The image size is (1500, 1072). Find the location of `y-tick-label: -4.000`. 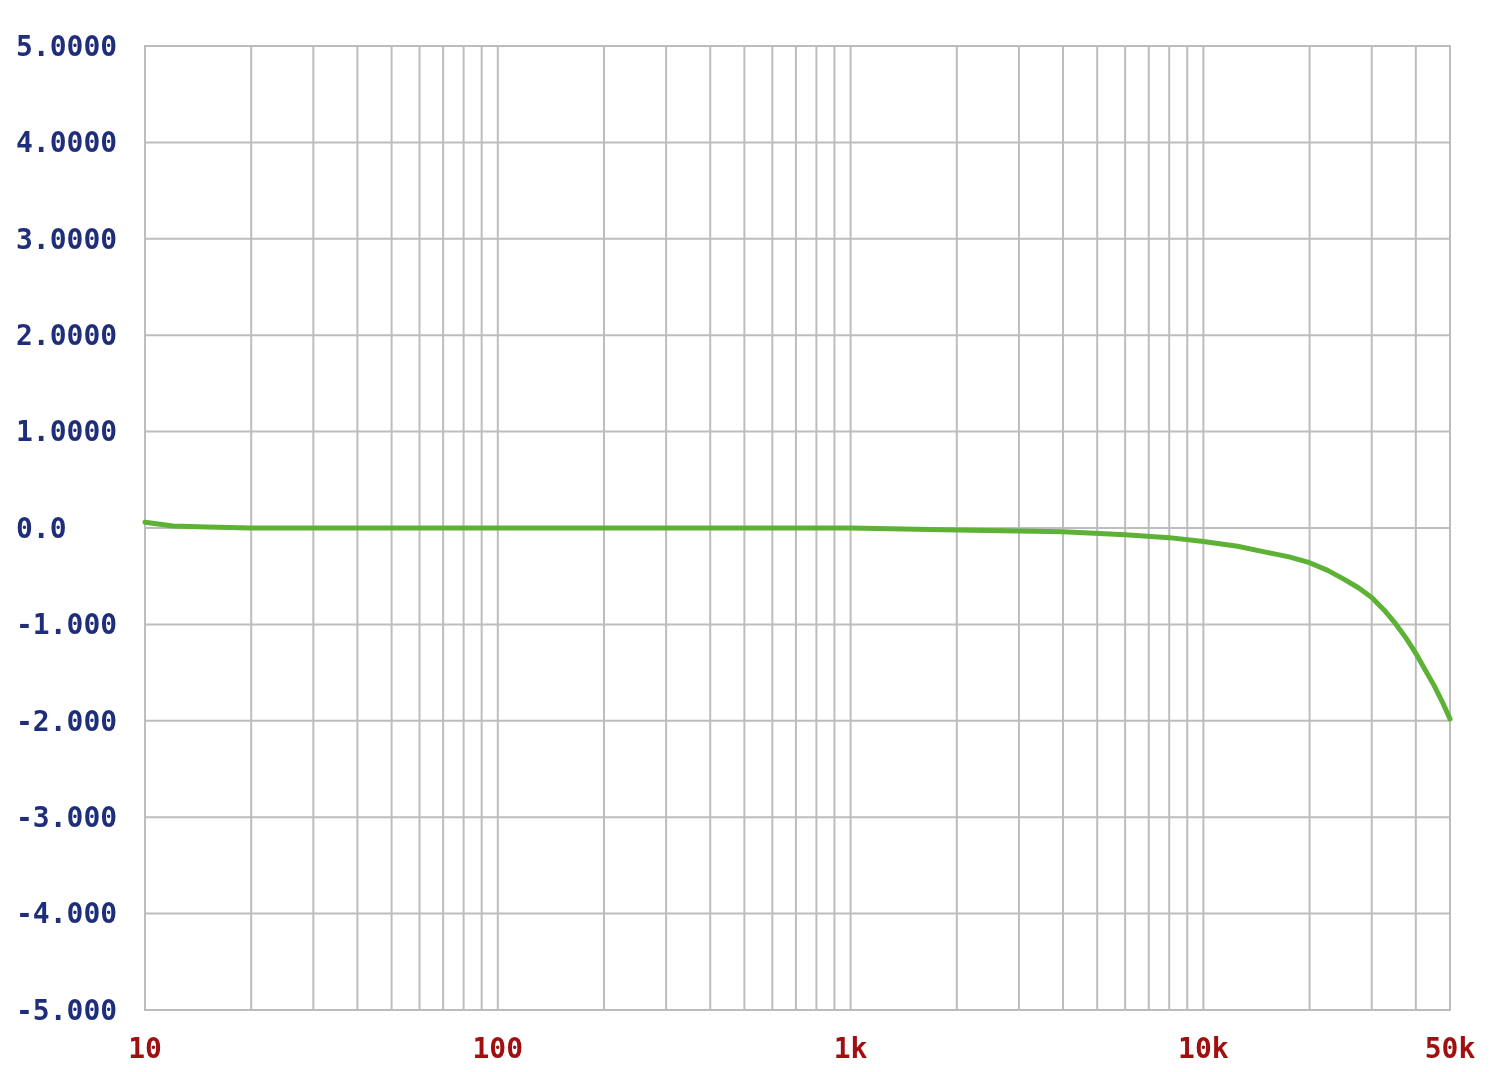

y-tick-label: -4.000 is located at coordinates (67, 914).